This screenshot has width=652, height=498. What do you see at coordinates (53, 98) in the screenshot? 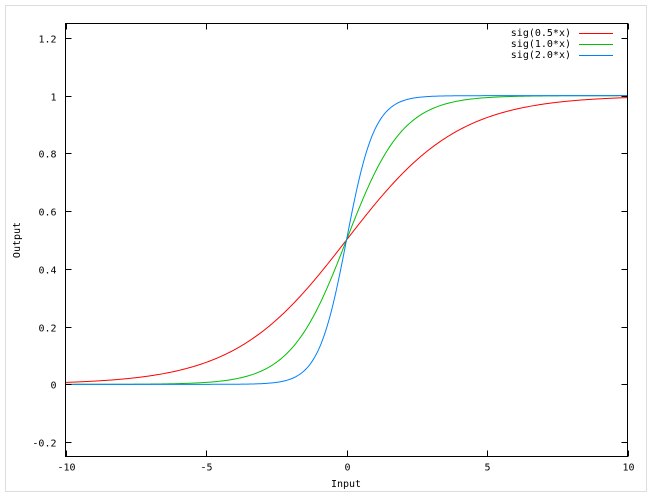
I see `y-tick-label: 1` at bounding box center [53, 98].